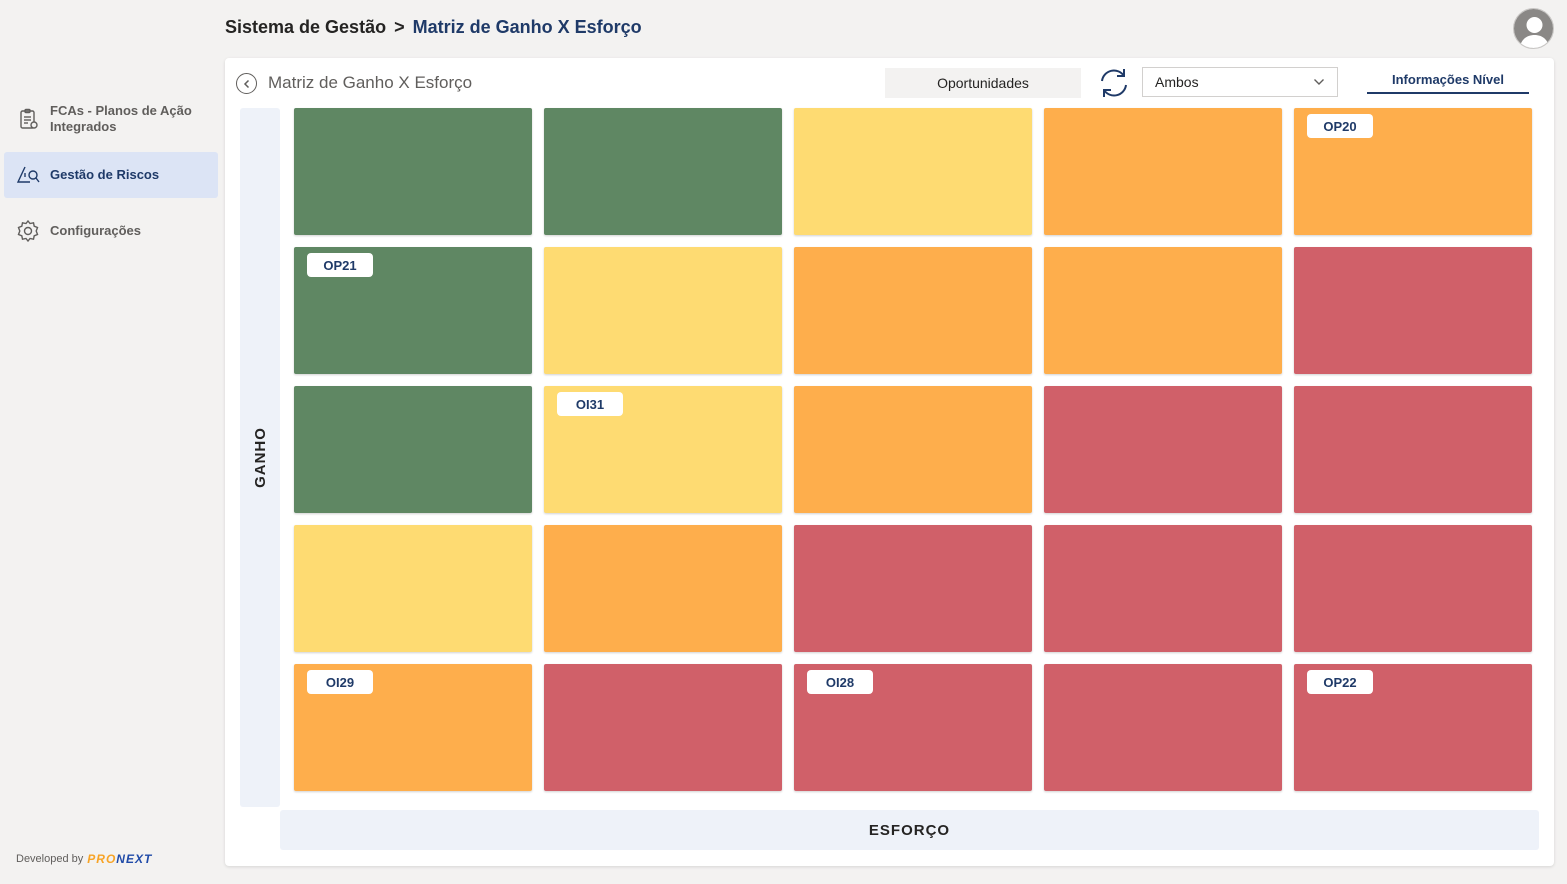  I want to click on sidebar-item-gestao-riscos: Gestão de Riscos, so click(111, 175).